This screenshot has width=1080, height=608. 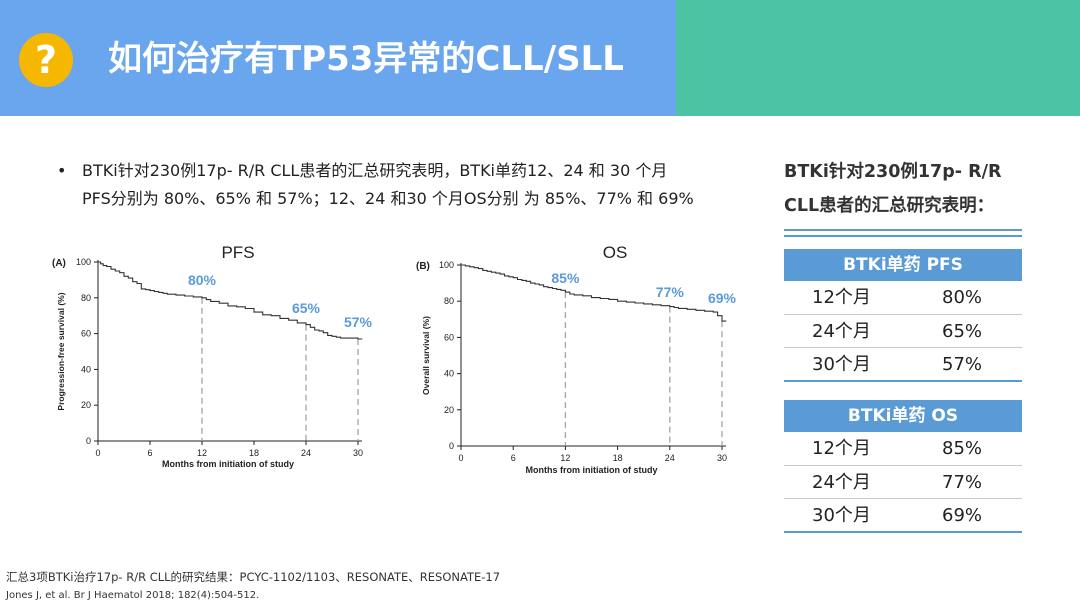 What do you see at coordinates (962, 516) in the screenshot?
I see `value-cell: 69%` at bounding box center [962, 516].